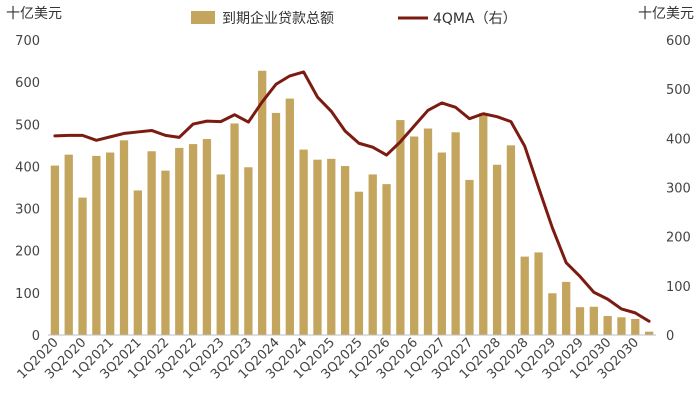 Image resolution: width=700 pixels, height=402 pixels. Describe the element at coordinates (475, 19) in the screenshot. I see `legend-line-label: 4QMA（右）` at that location.